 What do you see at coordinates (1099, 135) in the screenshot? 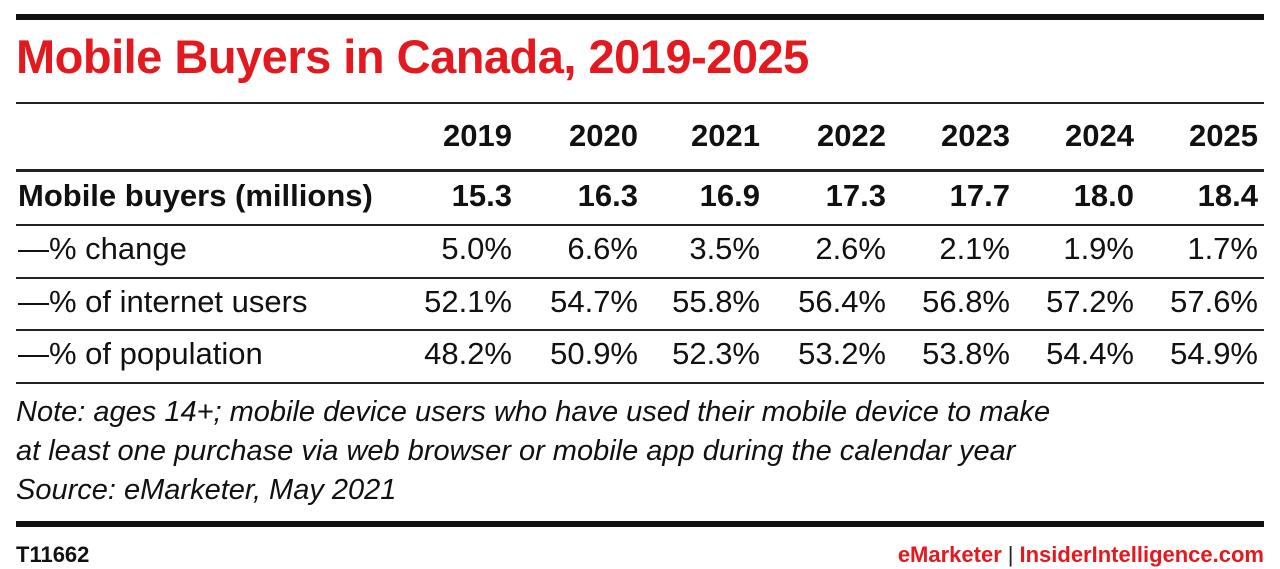
I see `column-header-2024: 2024` at bounding box center [1099, 135].